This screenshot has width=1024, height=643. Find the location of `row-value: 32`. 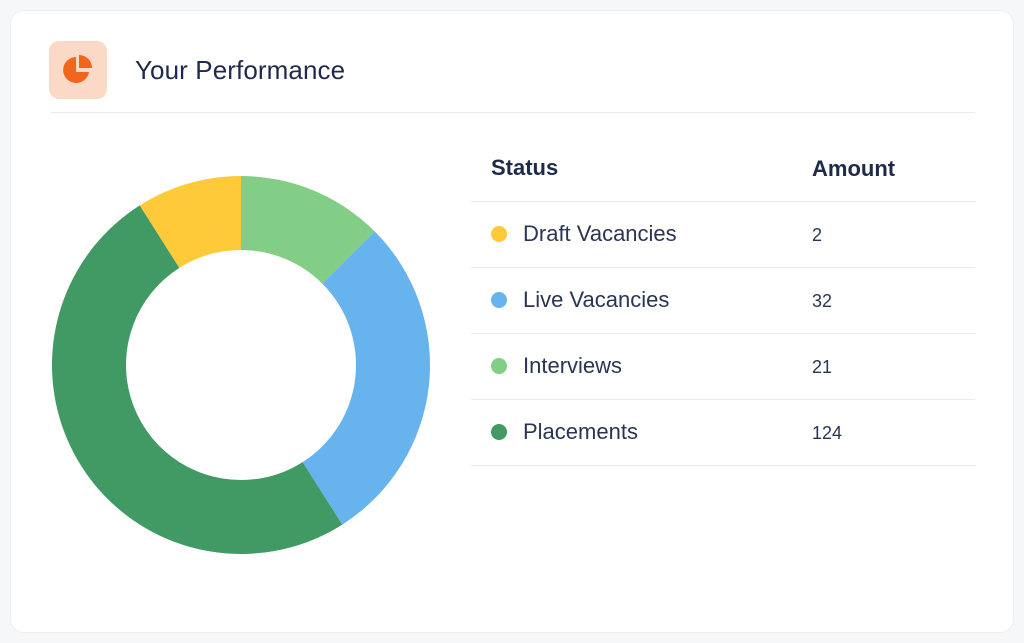

row-value: 32 is located at coordinates (822, 301).